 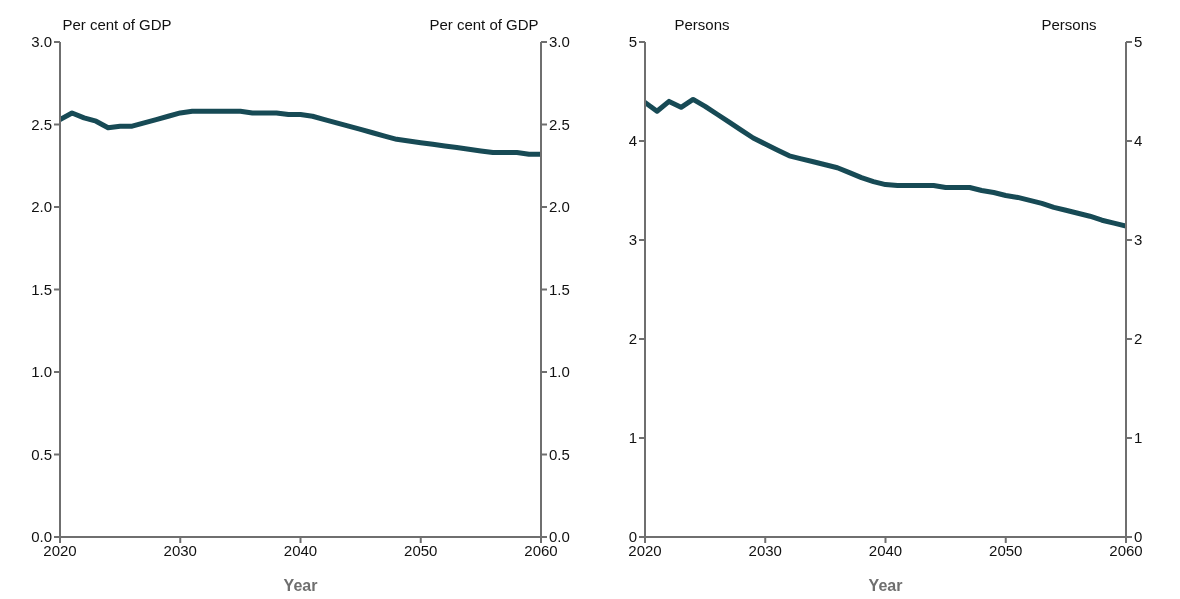 I want to click on y2-tick-label: 4, so click(x=1138, y=141).